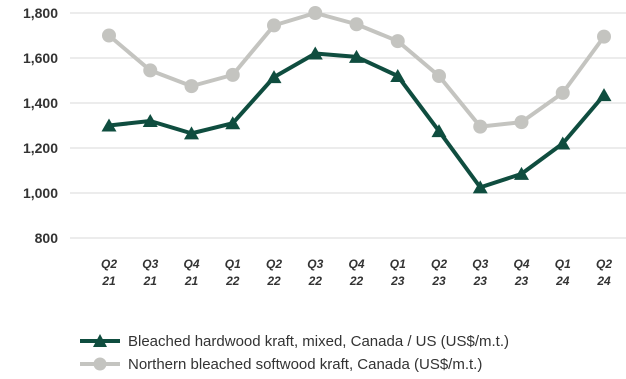 This screenshot has width=626, height=379. I want to click on y-tick-label: 1,000, so click(40, 193).